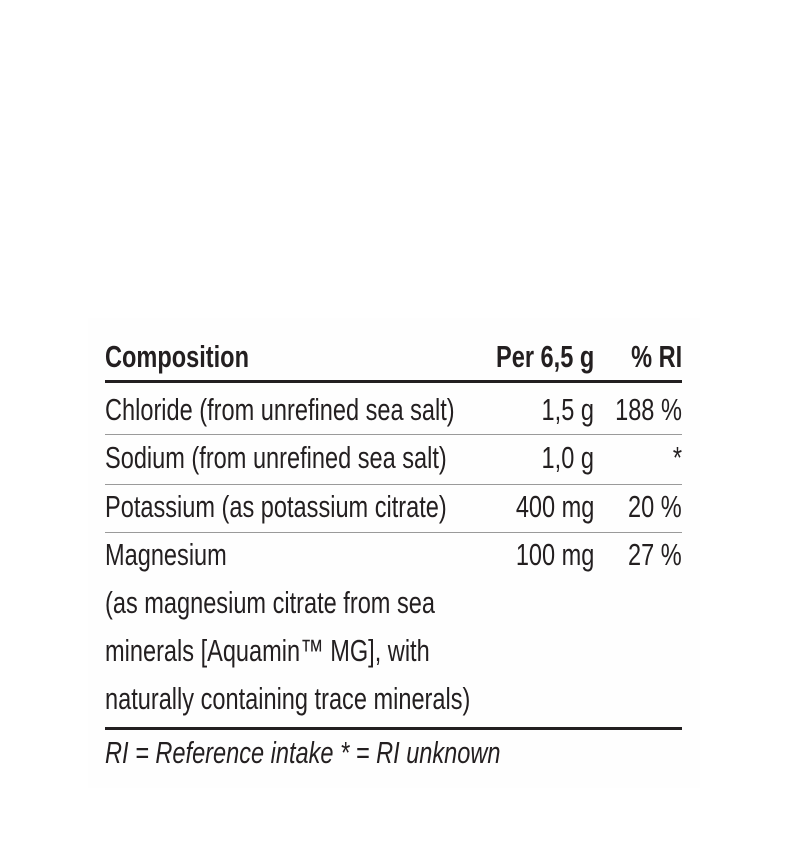 The image size is (786, 866). Describe the element at coordinates (280, 409) in the screenshot. I see `row-chloride-name: Chloride (from unrefined sea salt)` at that location.